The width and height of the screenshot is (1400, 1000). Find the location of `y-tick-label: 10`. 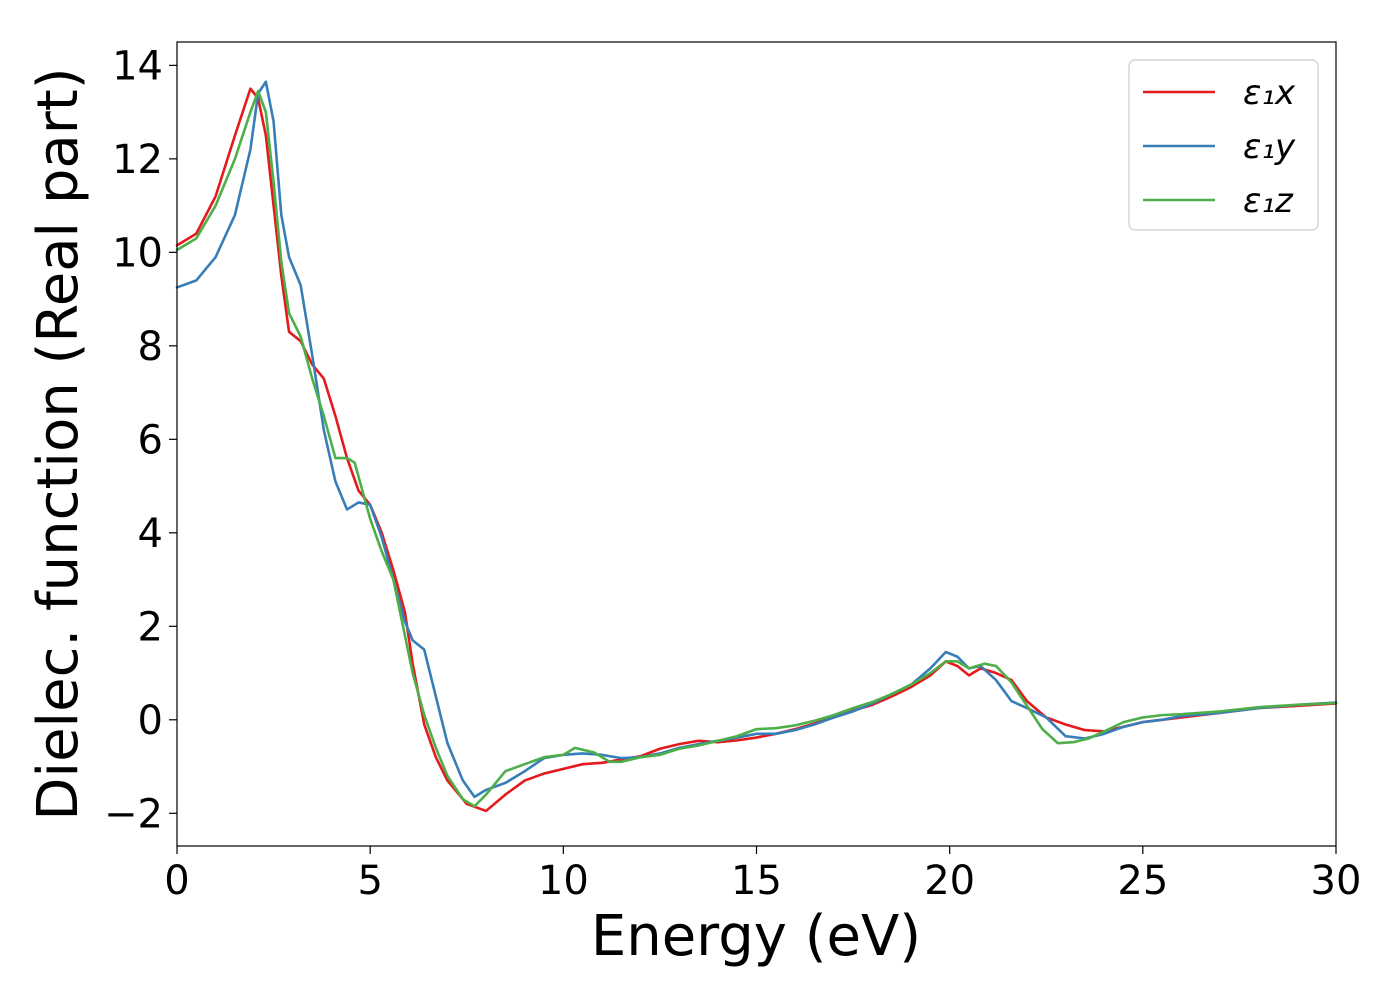

y-tick-label: 10 is located at coordinates (137, 253).